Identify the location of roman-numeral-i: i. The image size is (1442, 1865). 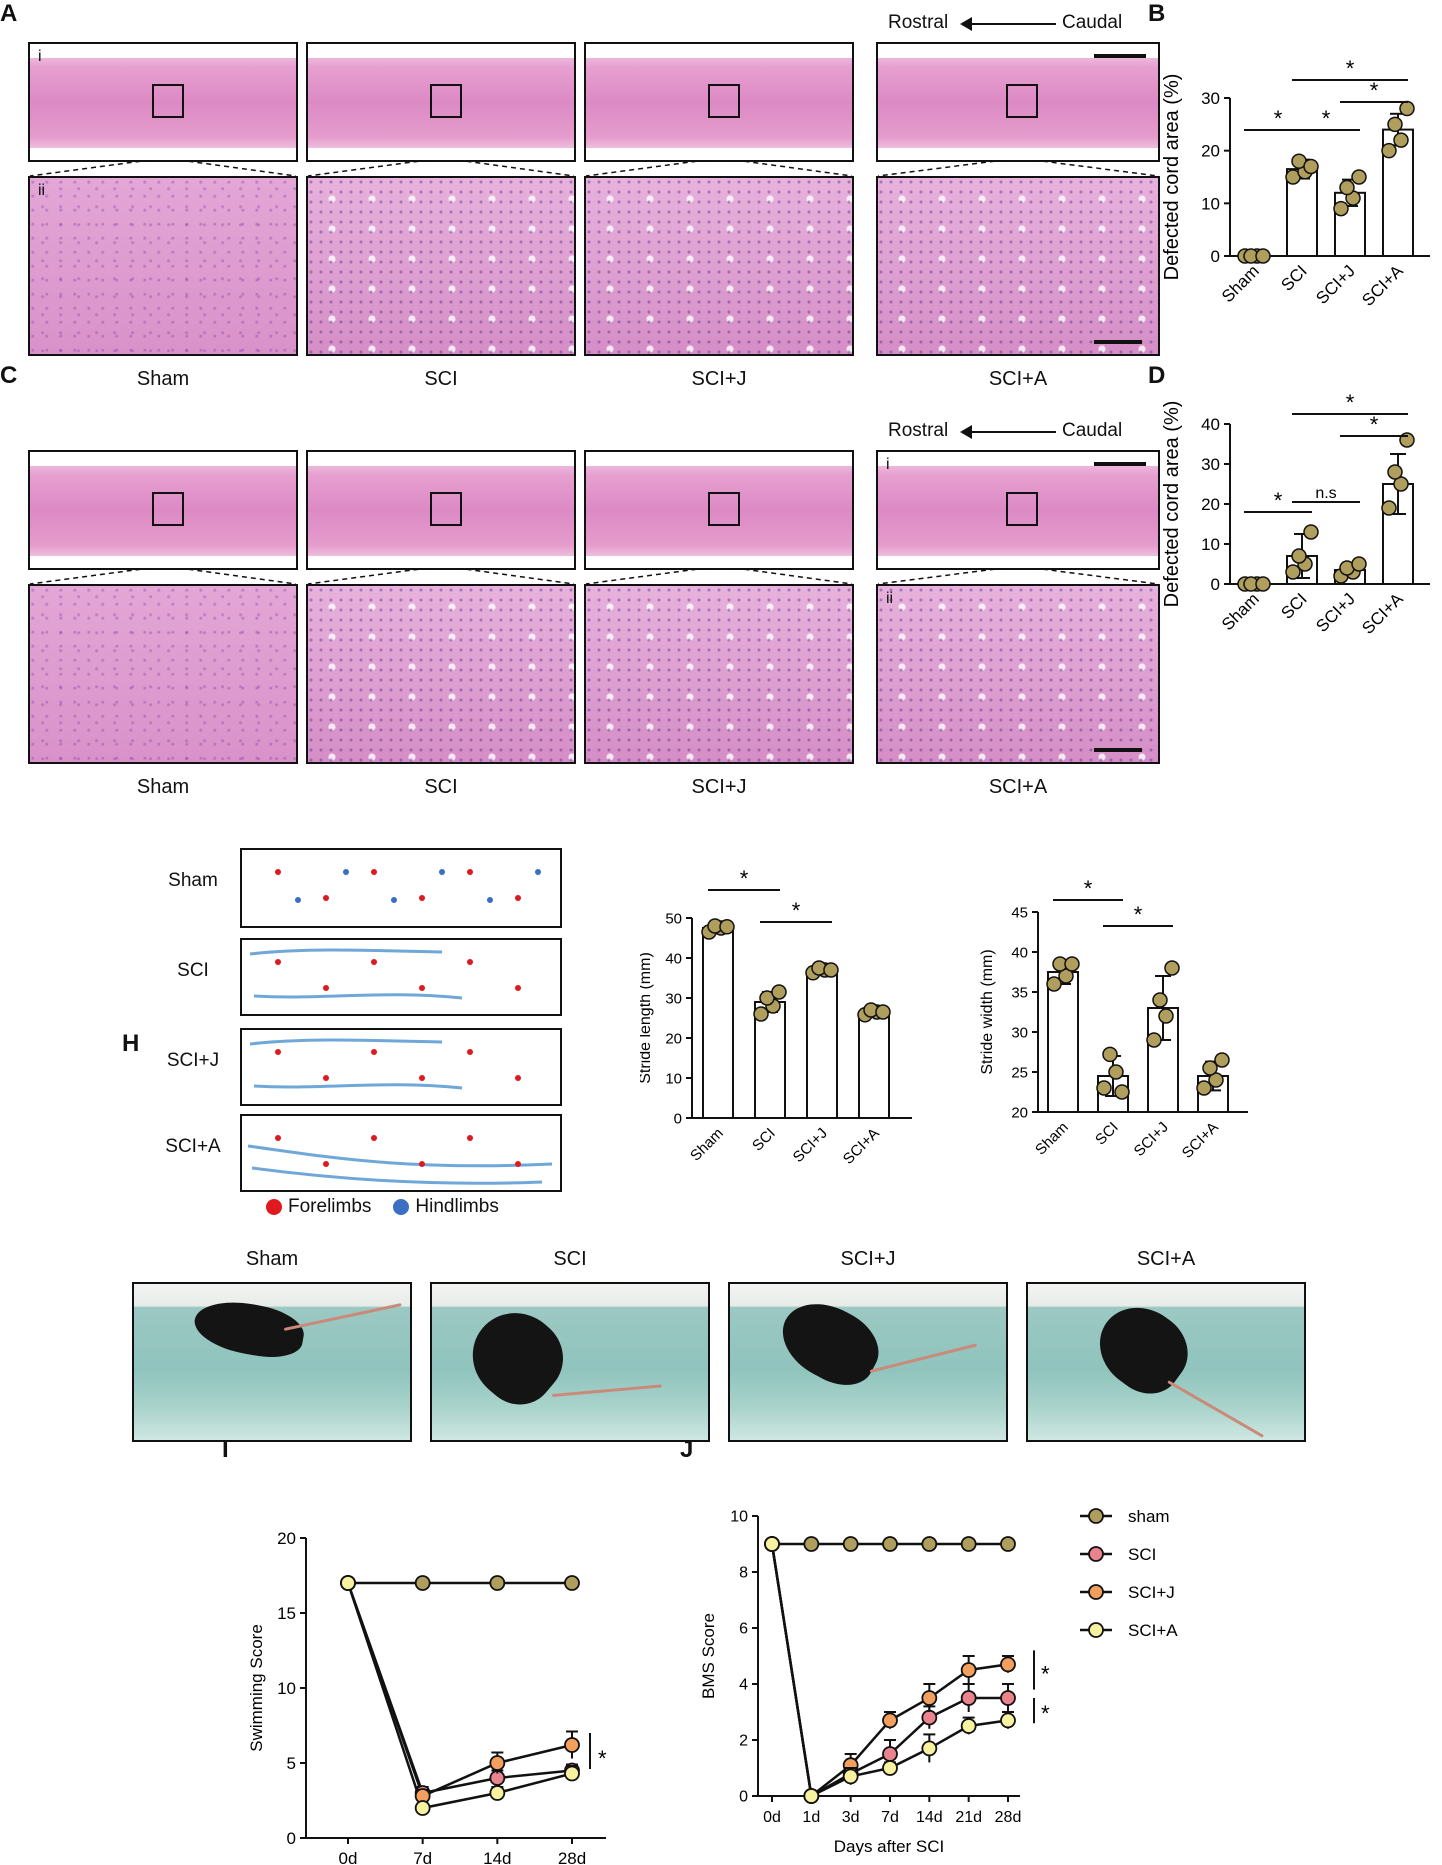
(40, 56).